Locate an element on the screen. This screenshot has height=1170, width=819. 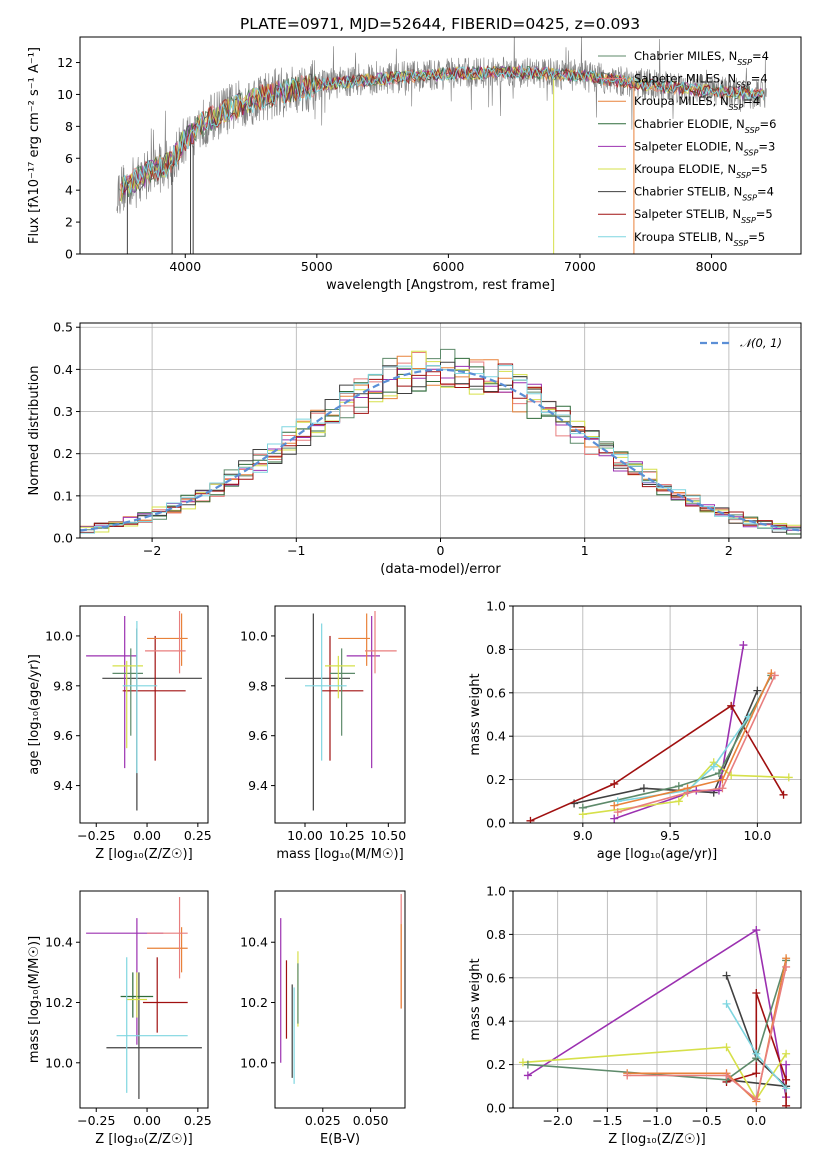
x-tick-label: −1.5 is located at coordinates (607, 1120).